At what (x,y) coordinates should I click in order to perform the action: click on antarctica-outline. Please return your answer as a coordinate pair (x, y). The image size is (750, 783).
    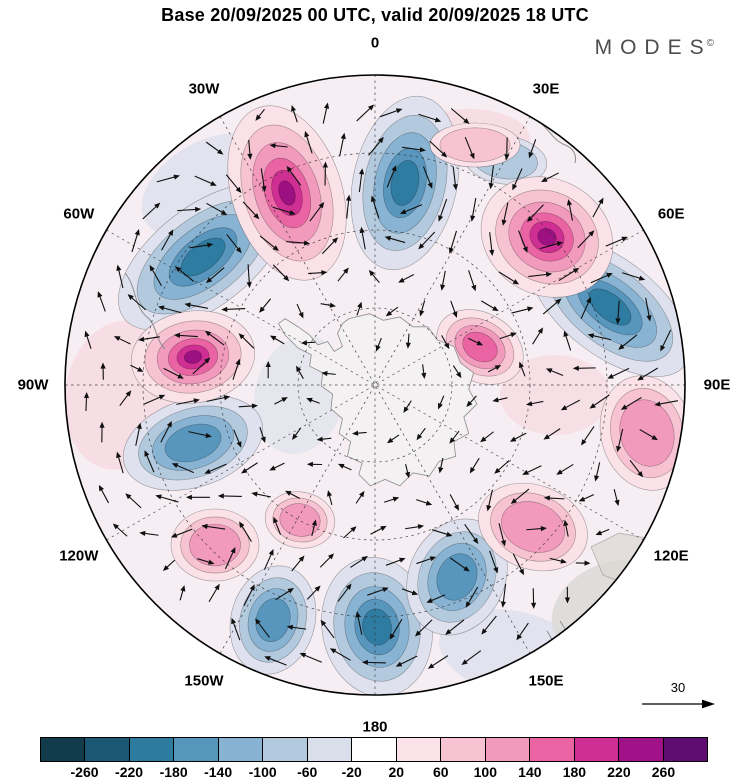
    Looking at the image, I should click on (377, 400).